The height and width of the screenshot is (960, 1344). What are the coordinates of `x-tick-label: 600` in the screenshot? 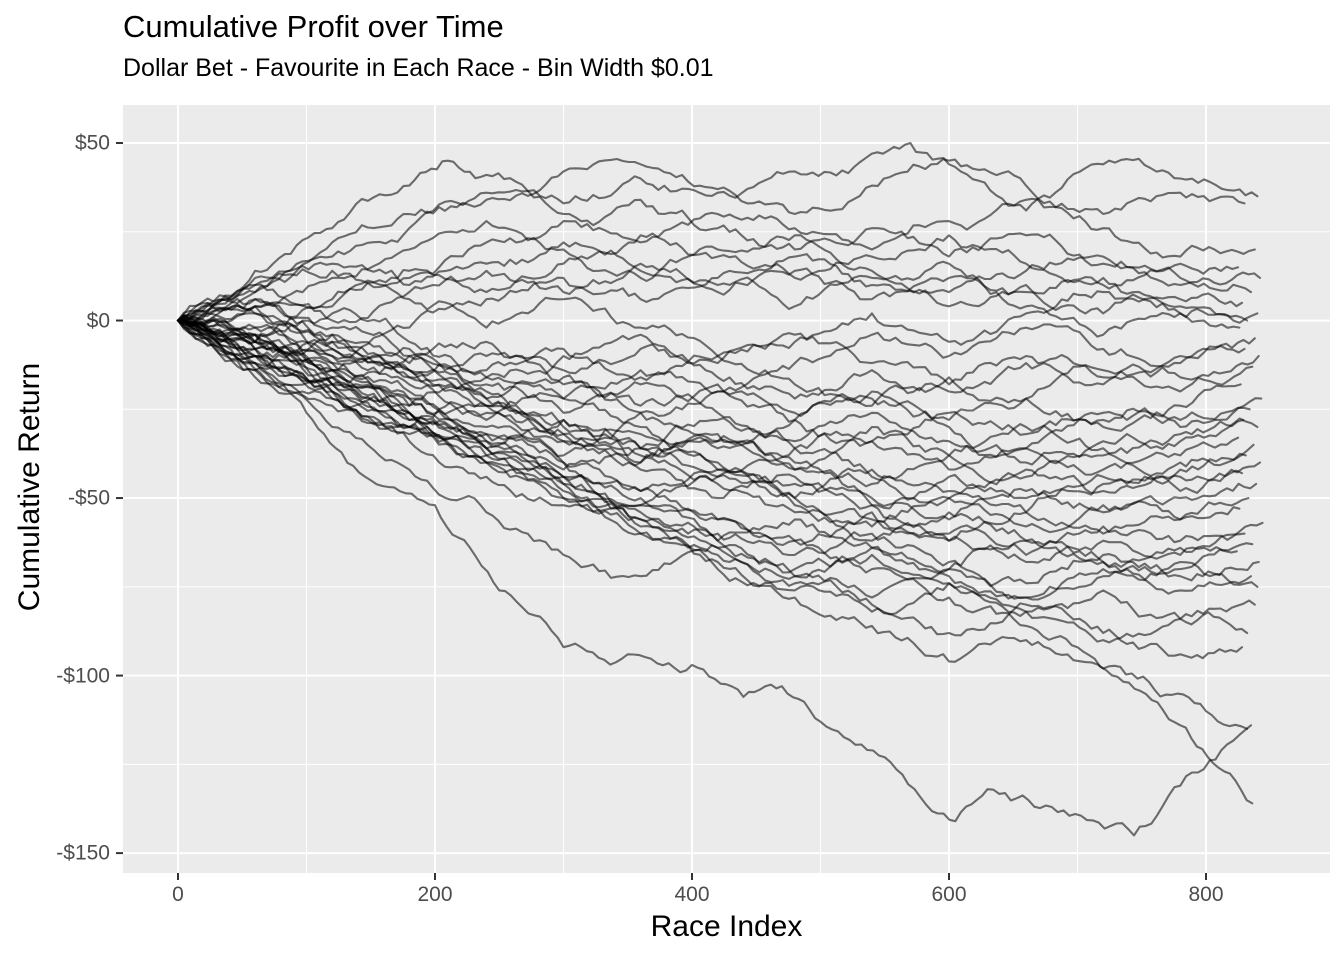 It's located at (949, 894).